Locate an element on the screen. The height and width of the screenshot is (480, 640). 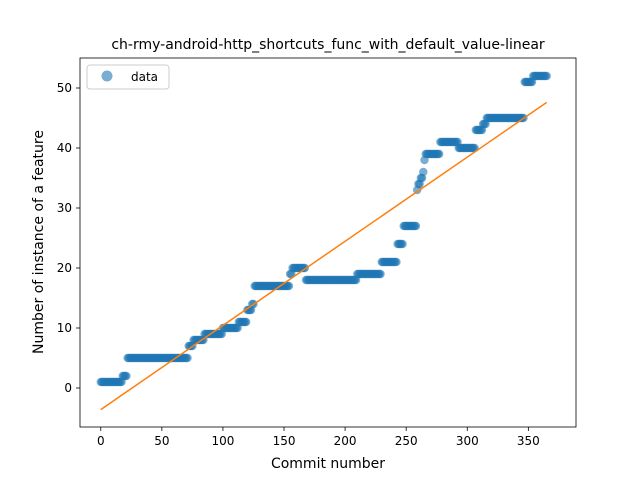
x-tick-label: 250 is located at coordinates (406, 441).